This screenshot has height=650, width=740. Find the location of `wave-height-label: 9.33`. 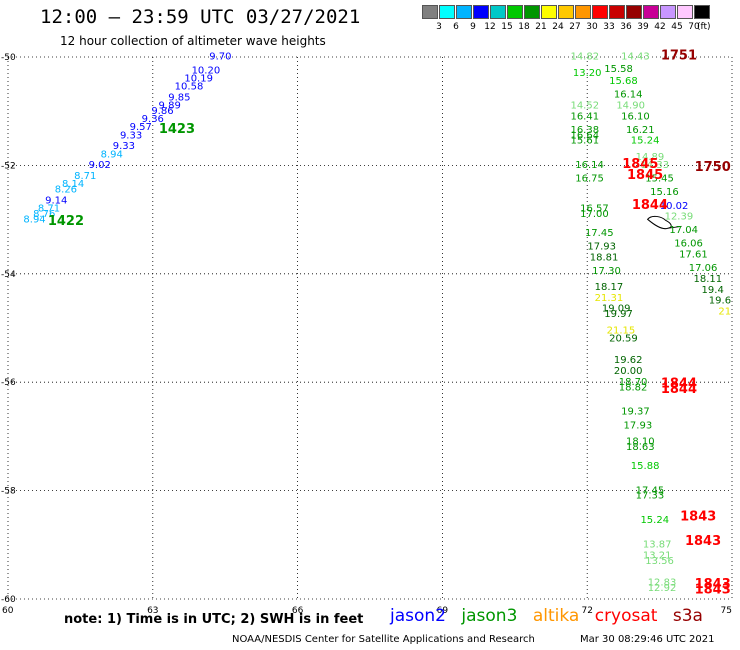

wave-height-label: 9.33 is located at coordinates (124, 146).